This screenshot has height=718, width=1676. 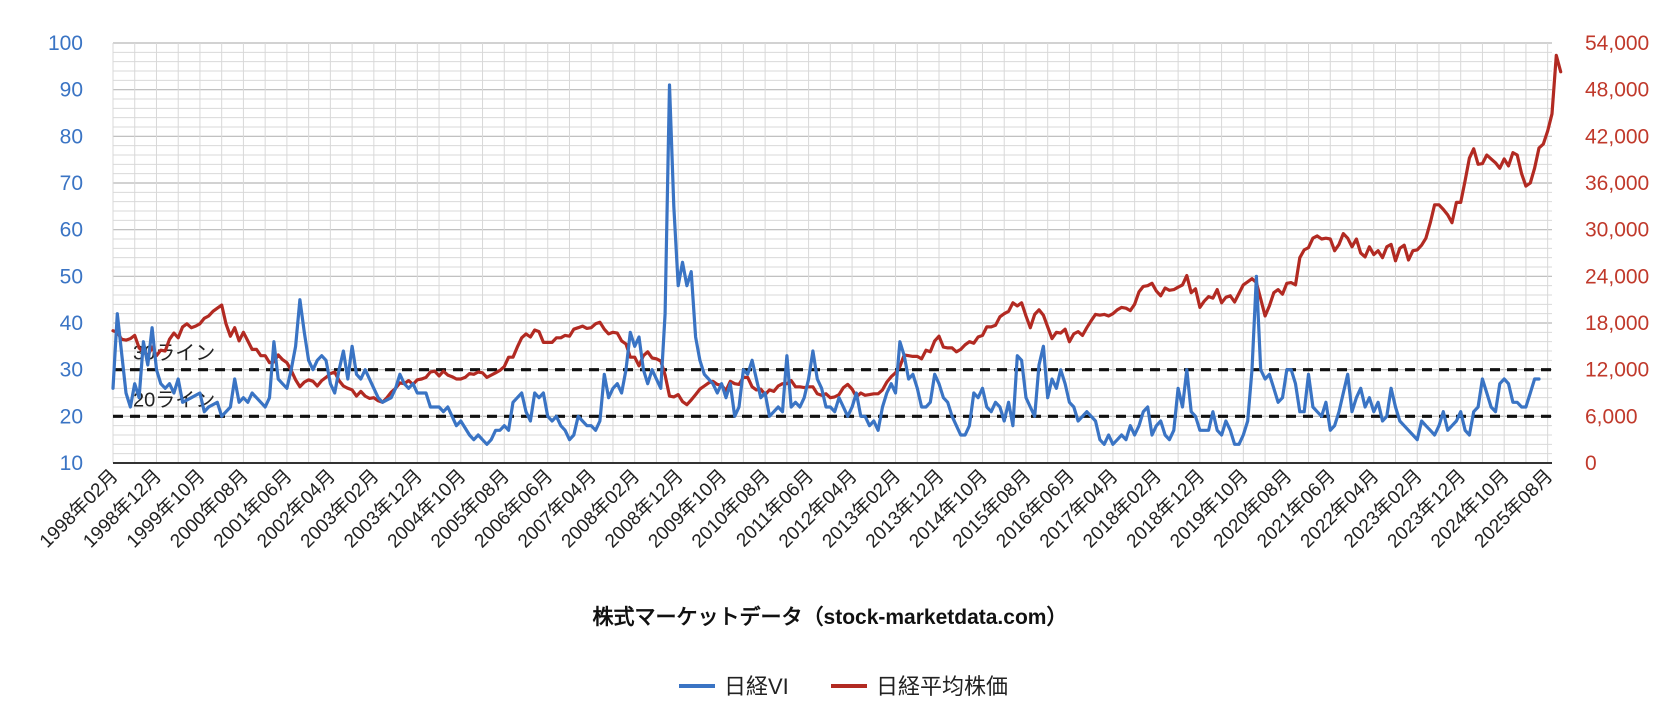 What do you see at coordinates (71, 136) in the screenshot?
I see `y-left-tick-label: 80` at bounding box center [71, 136].